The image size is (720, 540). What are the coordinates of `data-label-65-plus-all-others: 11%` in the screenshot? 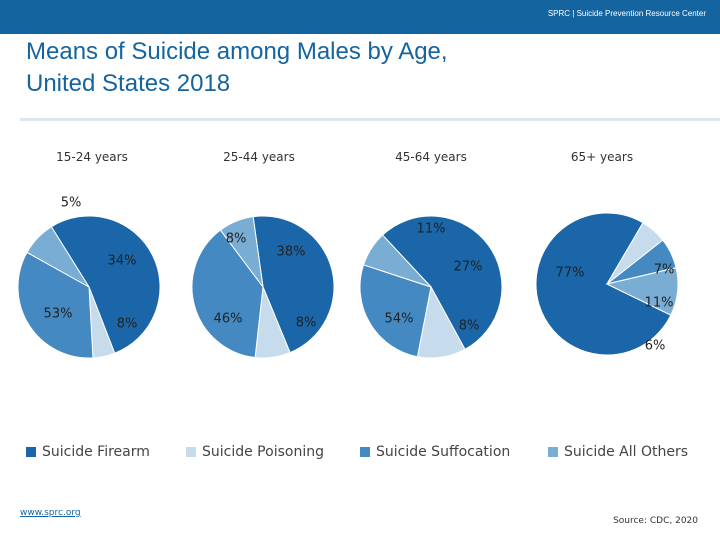 It's located at (659, 303).